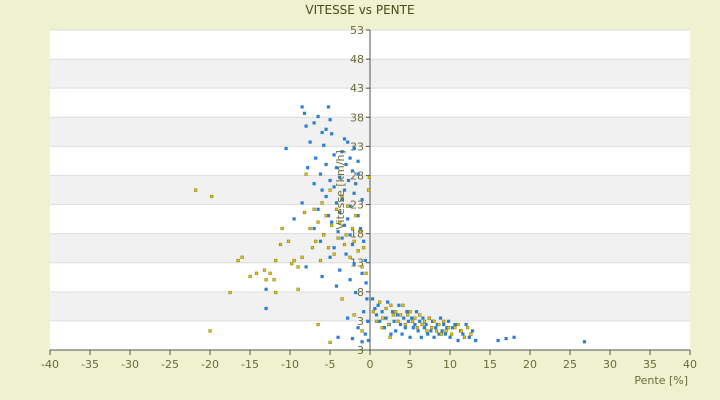  Describe the element at coordinates (50, 364) in the screenshot. I see `x-tick-label: -40` at that location.